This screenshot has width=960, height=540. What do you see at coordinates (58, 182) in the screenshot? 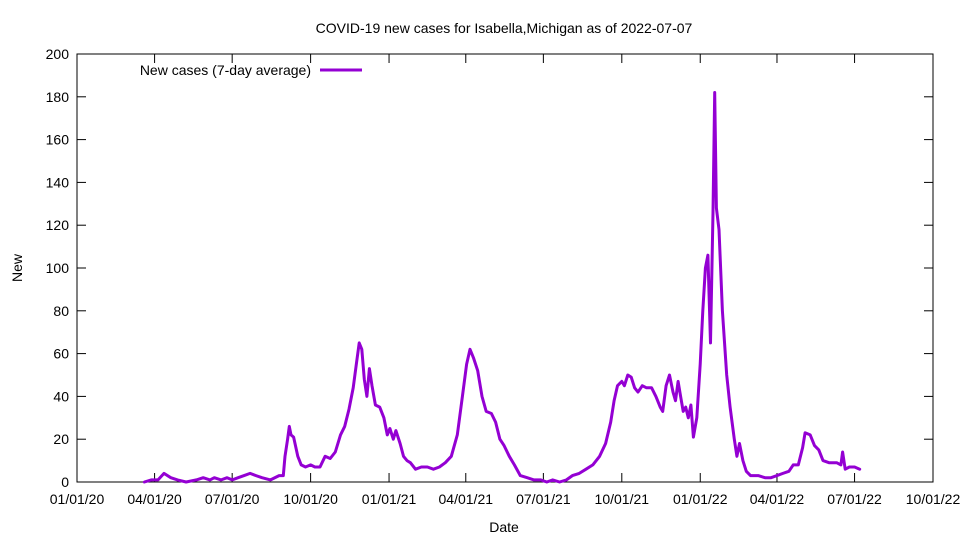
I see `y-tick-label: 140` at bounding box center [58, 182].